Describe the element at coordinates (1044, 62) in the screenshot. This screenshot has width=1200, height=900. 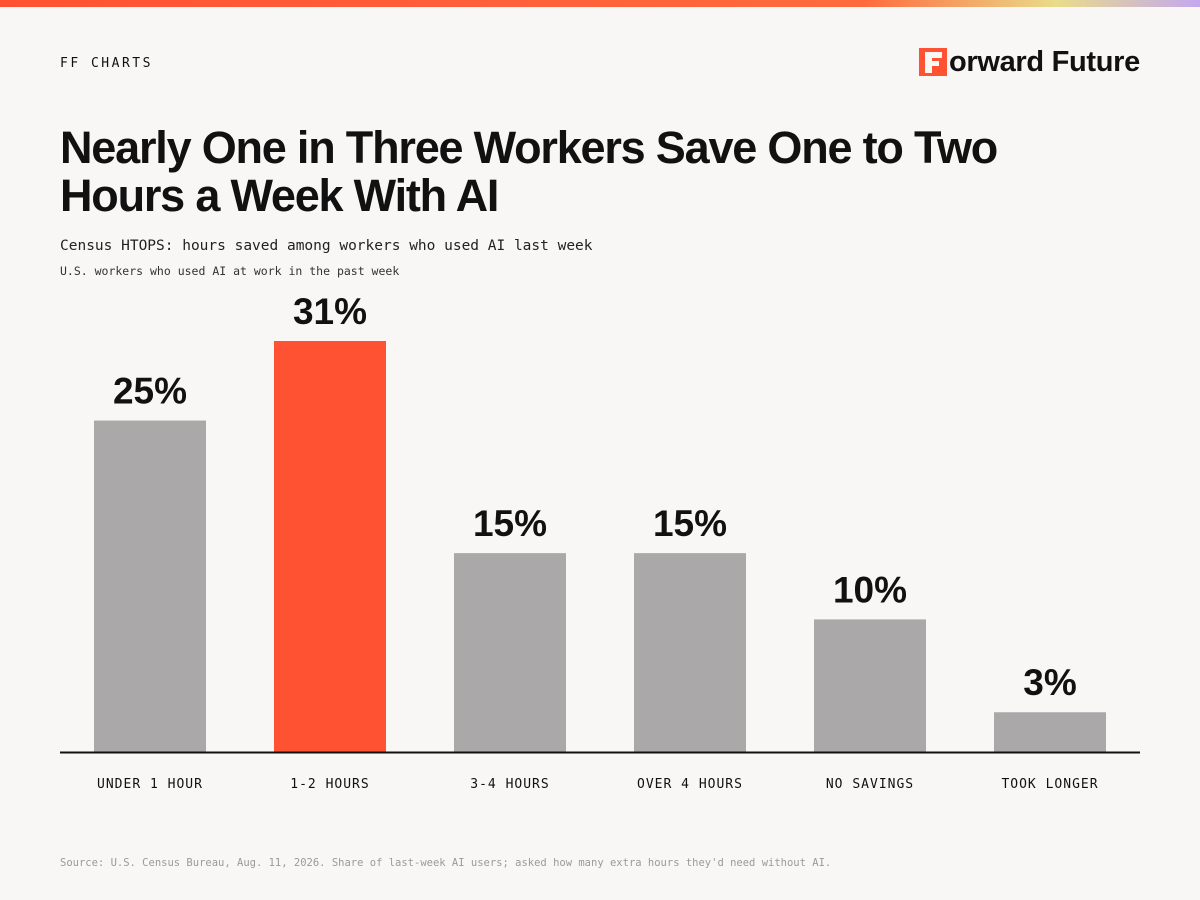
I see `brand-name: orward Future` at that location.